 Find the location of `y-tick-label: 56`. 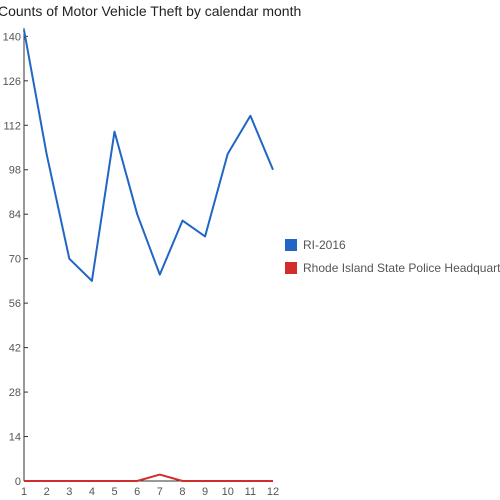

y-tick-label: 56 is located at coordinates (15, 304).